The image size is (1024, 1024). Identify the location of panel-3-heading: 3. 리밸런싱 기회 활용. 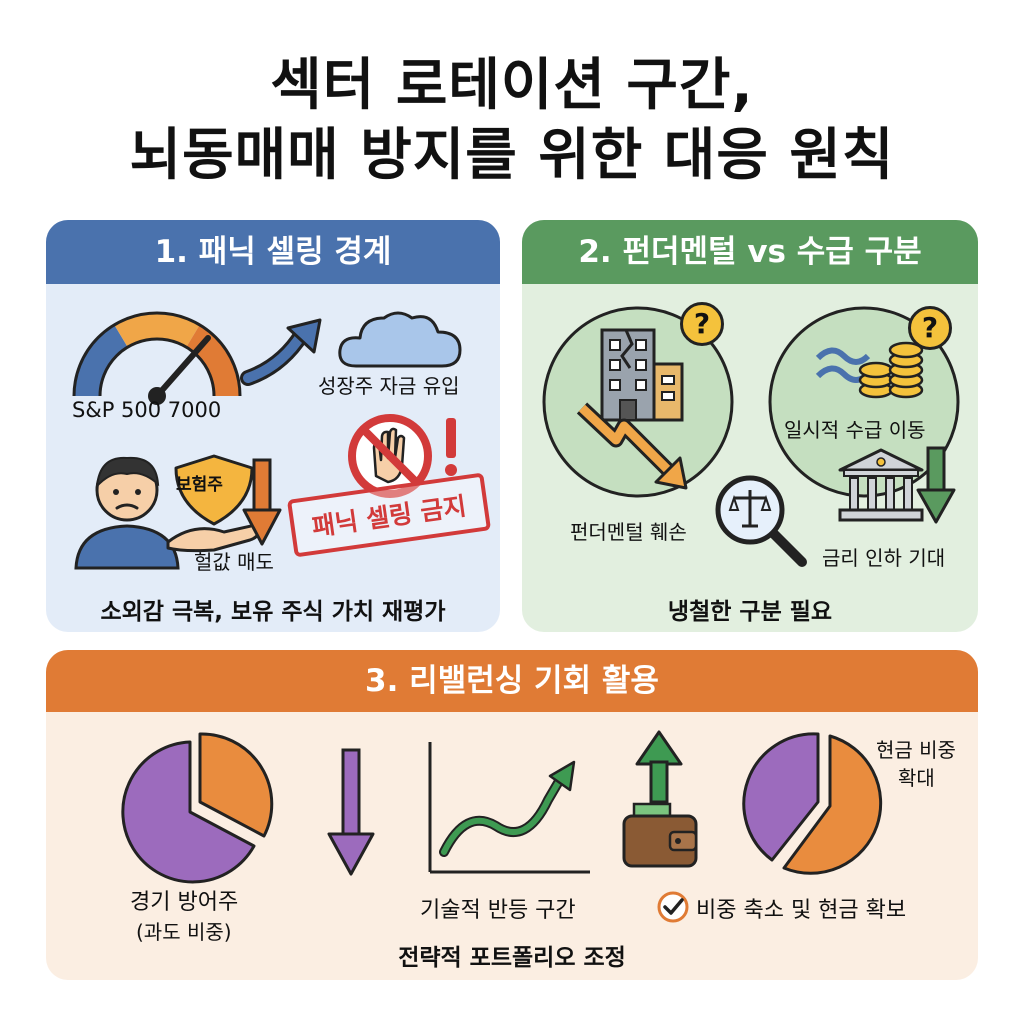
(512, 681).